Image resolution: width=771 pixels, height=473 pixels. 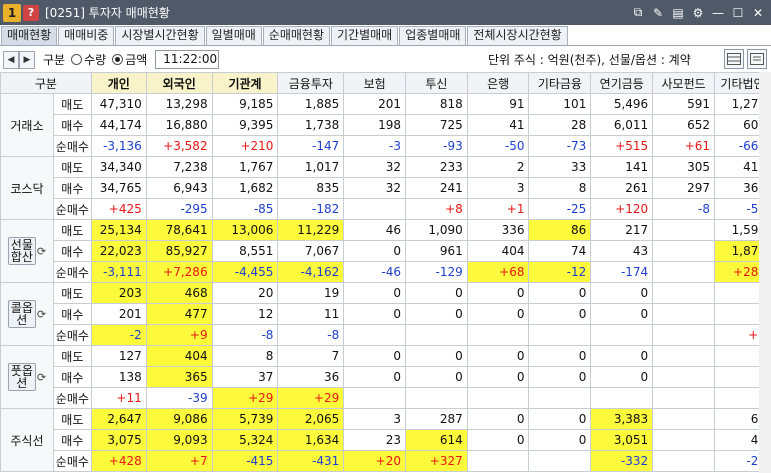 I want to click on radio-amount: 금액, so click(x=129, y=59).